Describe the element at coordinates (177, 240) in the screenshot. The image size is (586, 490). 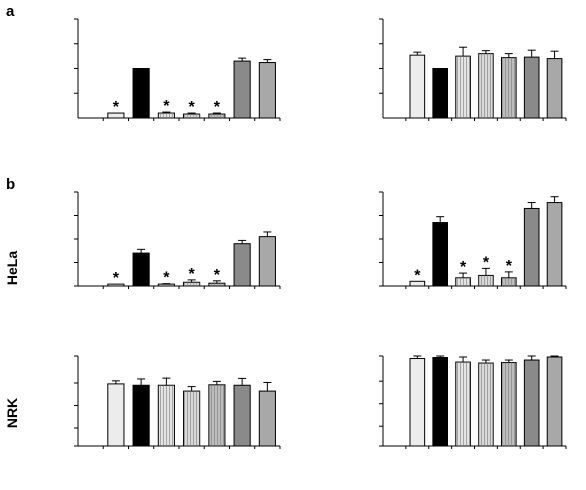
I see `chart-hela-dna-1h: * * * *` at that location.